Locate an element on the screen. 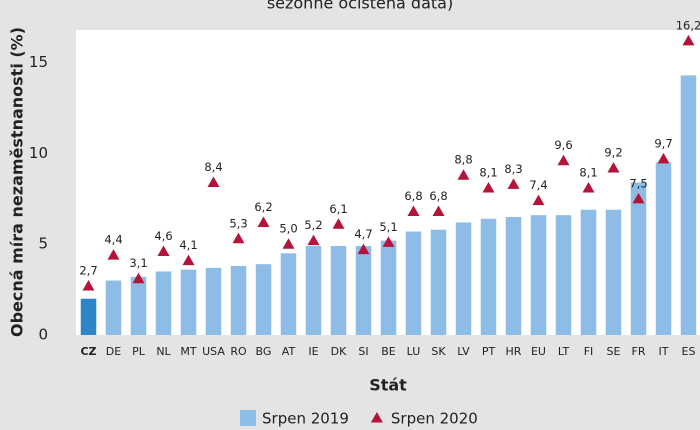 The width and height of the screenshot is (700, 430). y-tick-label: 0 is located at coordinates (43, 335).